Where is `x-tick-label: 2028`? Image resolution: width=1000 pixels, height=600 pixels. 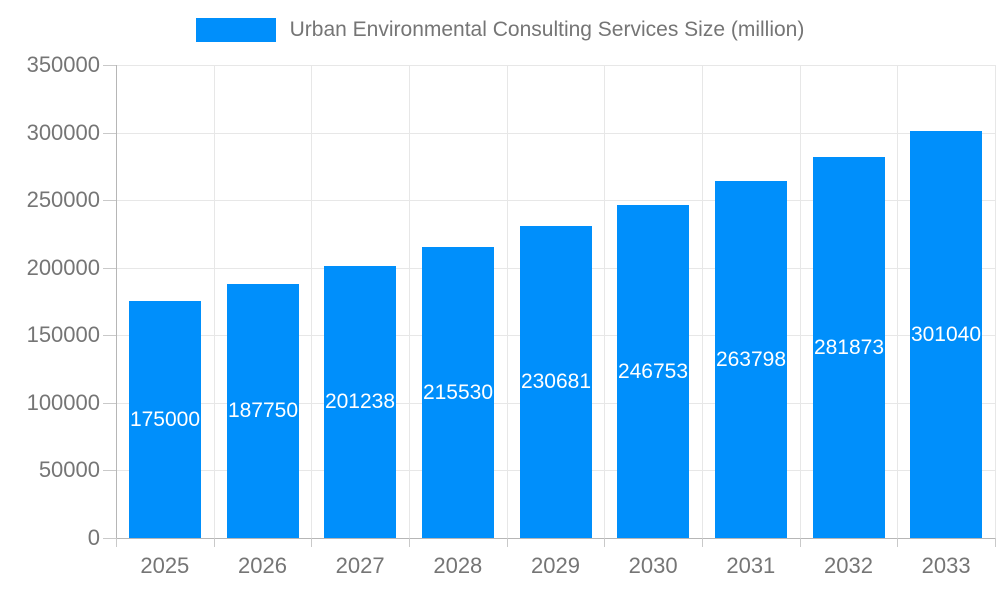
x-tick-label: 2028 is located at coordinates (458, 565).